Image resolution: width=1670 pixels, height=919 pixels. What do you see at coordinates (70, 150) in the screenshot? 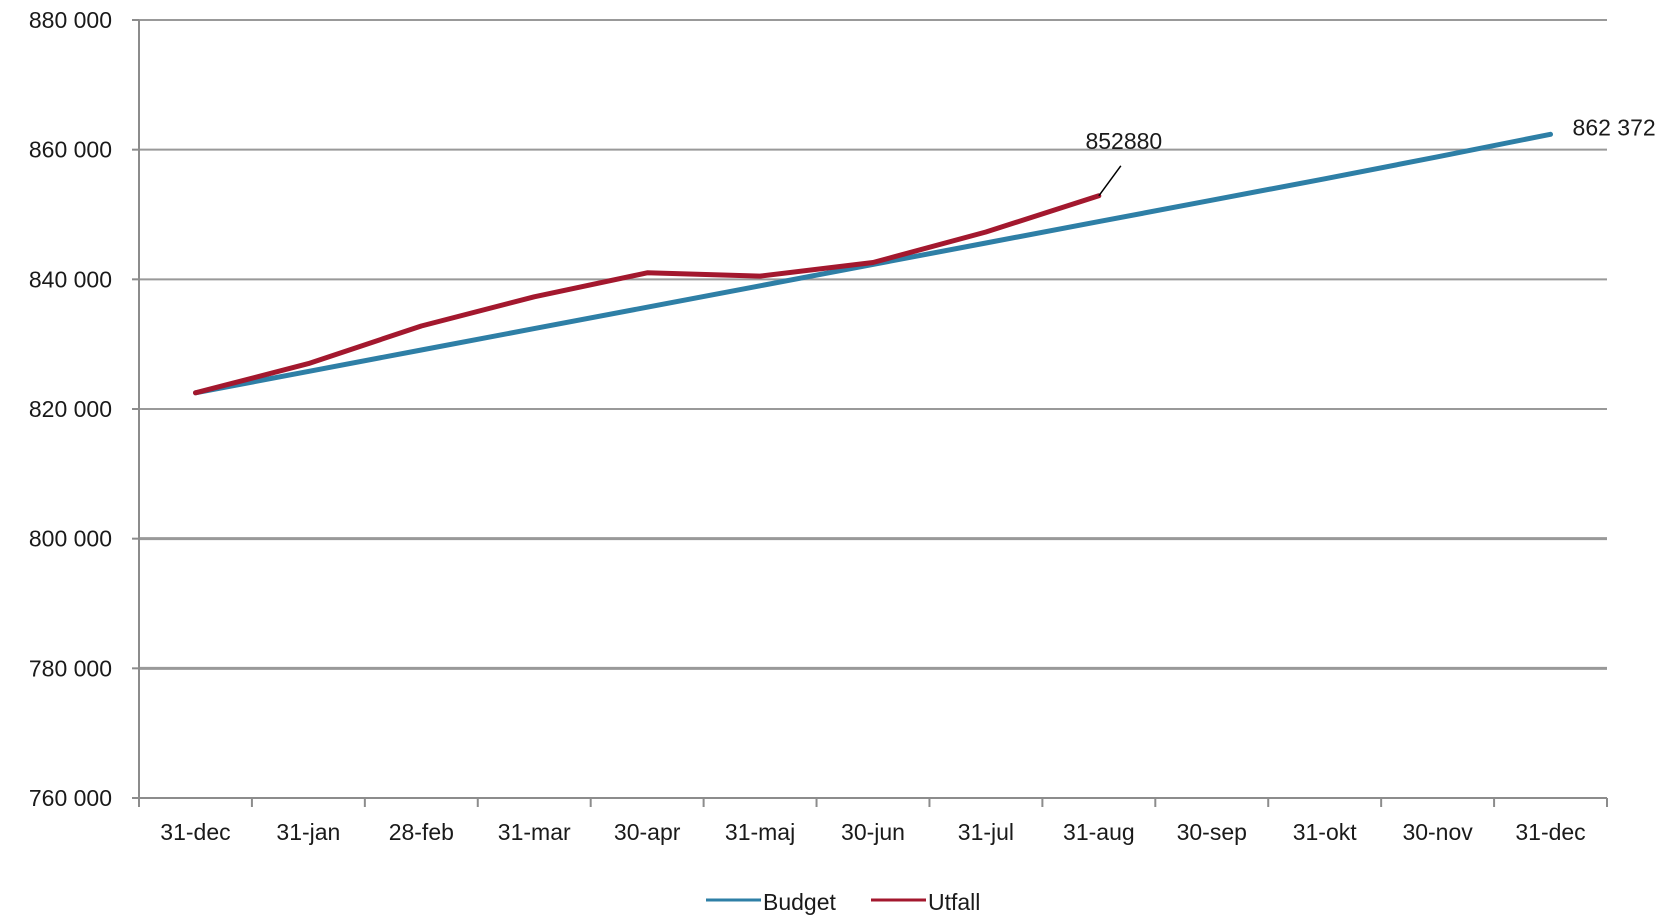
I see `y-tick-label: 860 000` at bounding box center [70, 150].